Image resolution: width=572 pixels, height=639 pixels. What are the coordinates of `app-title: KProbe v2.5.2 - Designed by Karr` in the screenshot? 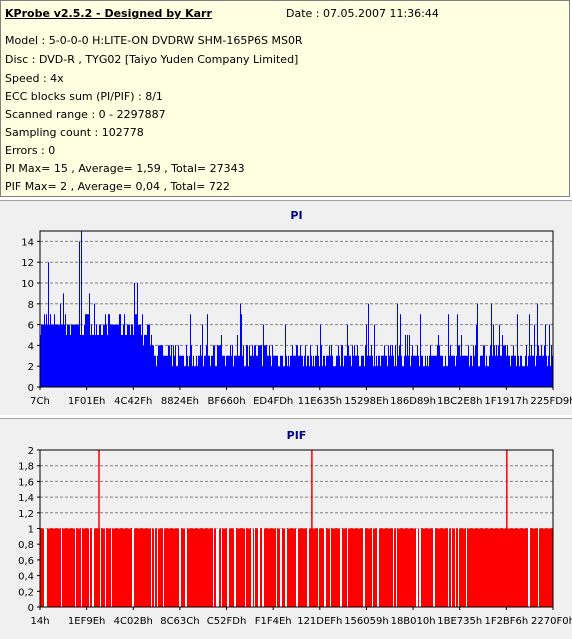 It's located at (108, 13).